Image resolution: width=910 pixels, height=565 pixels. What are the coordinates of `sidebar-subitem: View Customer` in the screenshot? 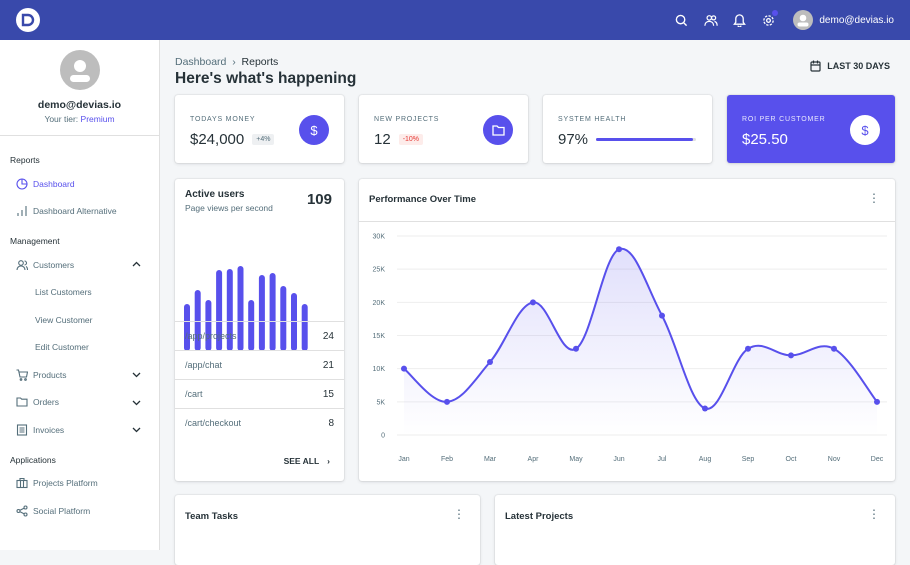 It's located at (79, 320).